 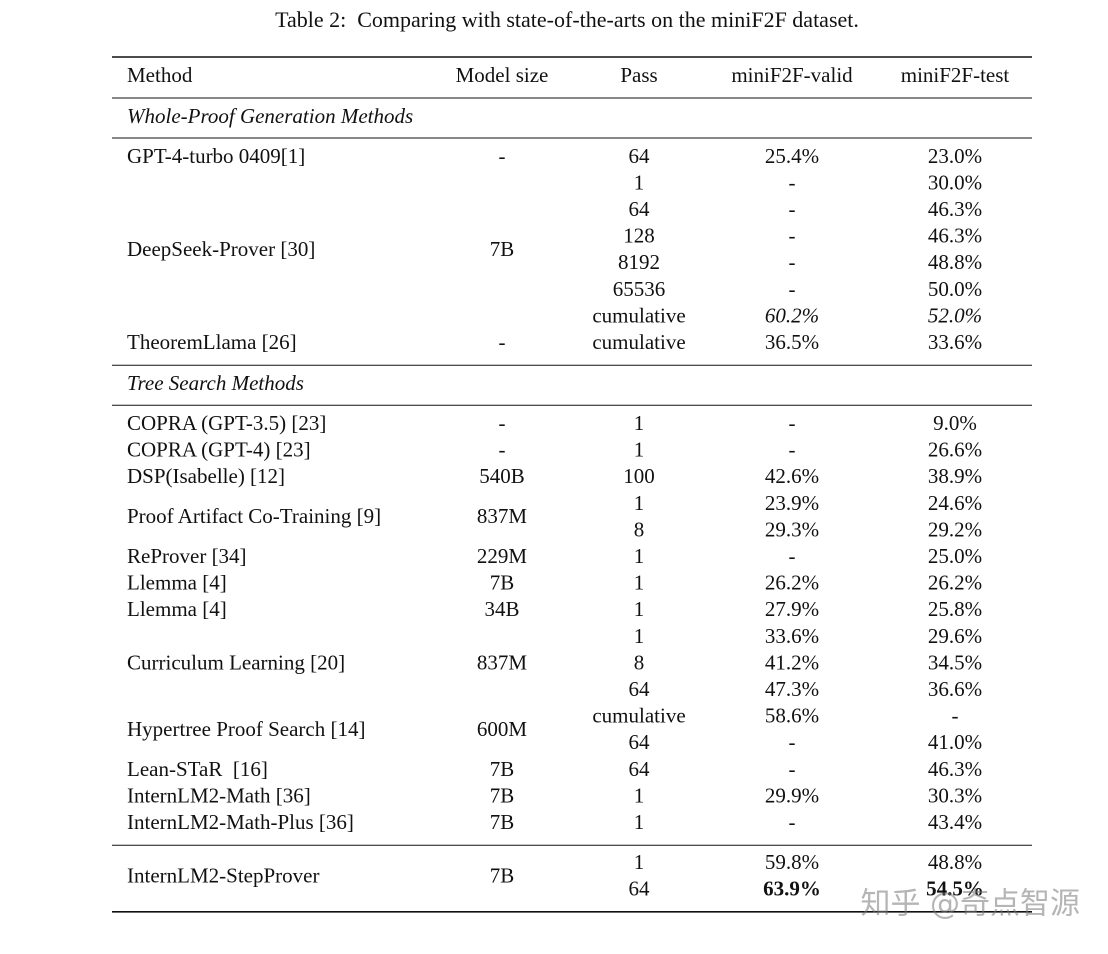 What do you see at coordinates (792, 503) in the screenshot?
I see `data-cell: 23.9%` at bounding box center [792, 503].